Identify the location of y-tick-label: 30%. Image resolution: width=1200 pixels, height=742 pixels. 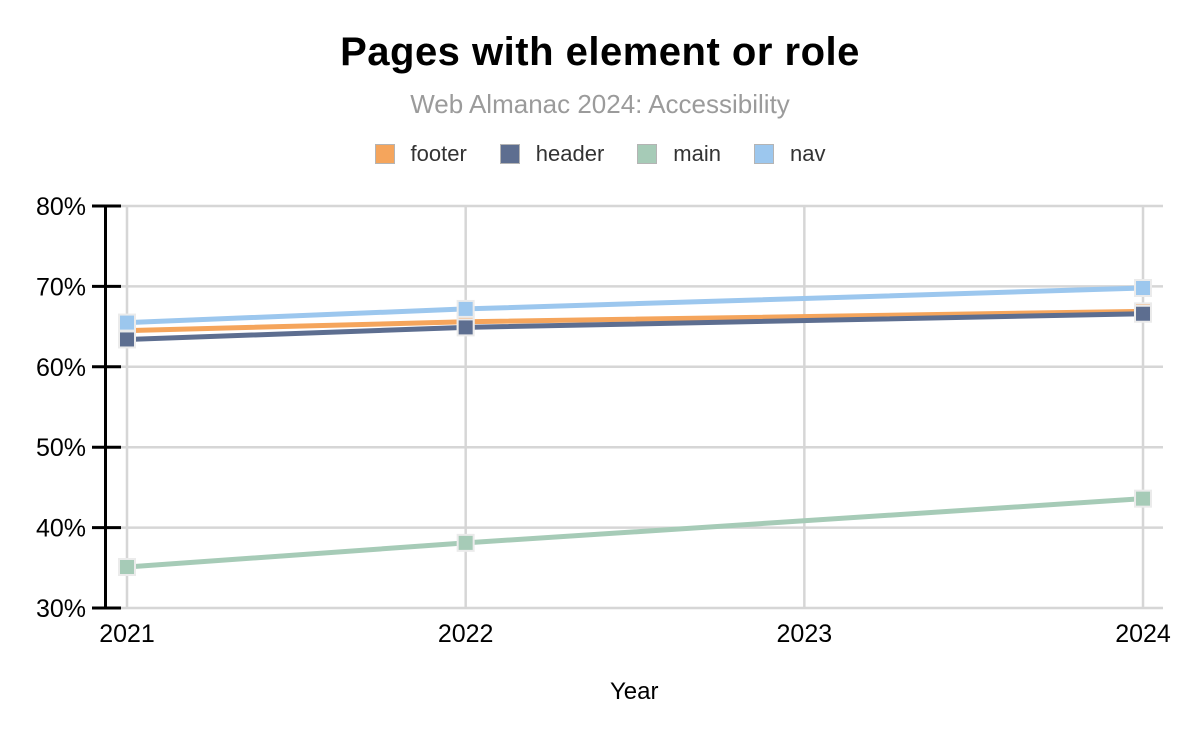
(61, 609).